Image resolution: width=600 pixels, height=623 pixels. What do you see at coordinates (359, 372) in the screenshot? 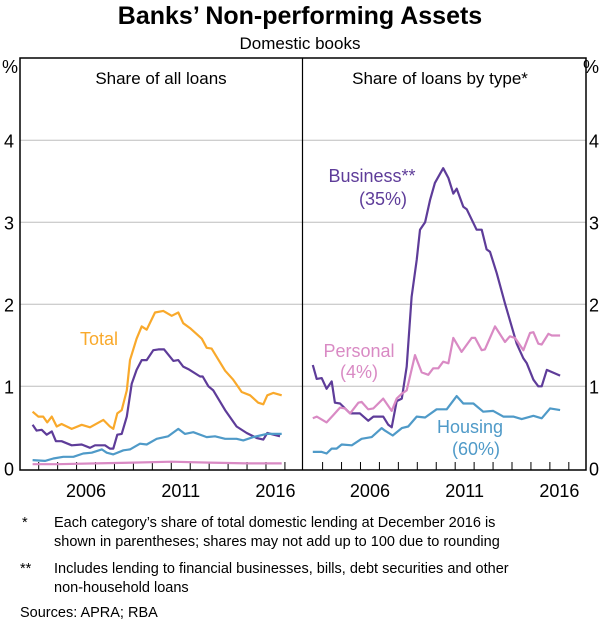
I see `label-personal-share: (4%)` at bounding box center [359, 372].